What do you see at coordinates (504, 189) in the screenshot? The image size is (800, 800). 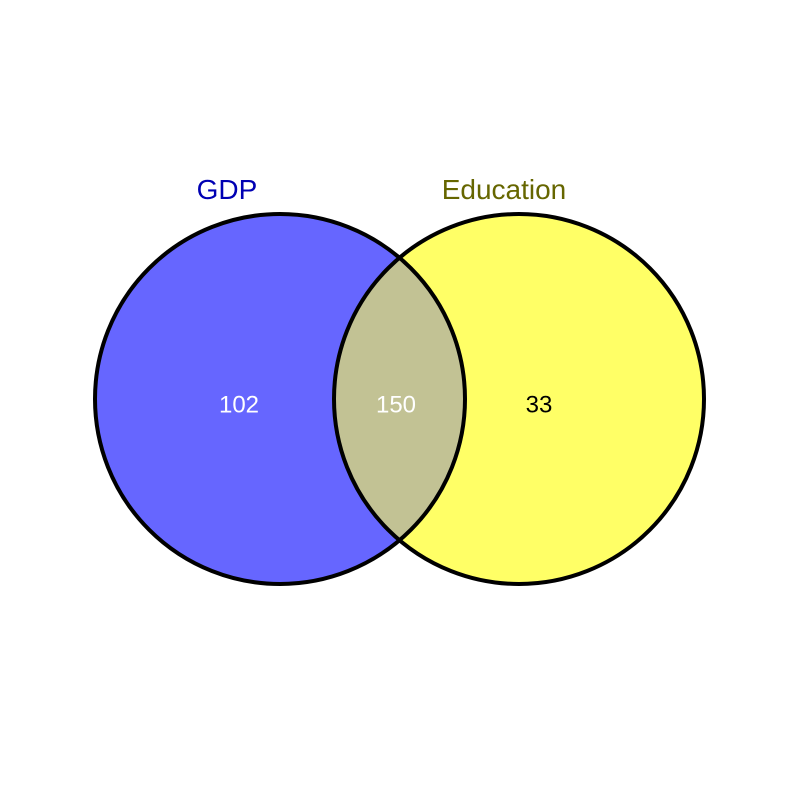 I see `education-set-label: Education` at bounding box center [504, 189].